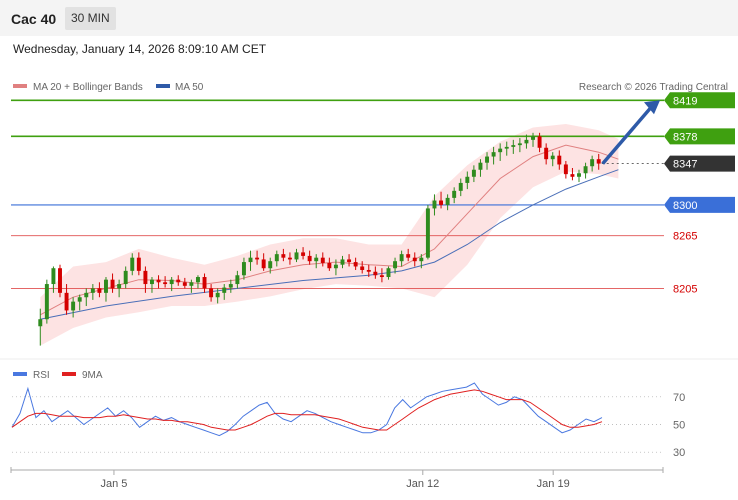 Image resolution: width=738 pixels, height=500 pixels. Describe the element at coordinates (90, 18) in the screenshot. I see `interval-button: 30 MIN` at that location.